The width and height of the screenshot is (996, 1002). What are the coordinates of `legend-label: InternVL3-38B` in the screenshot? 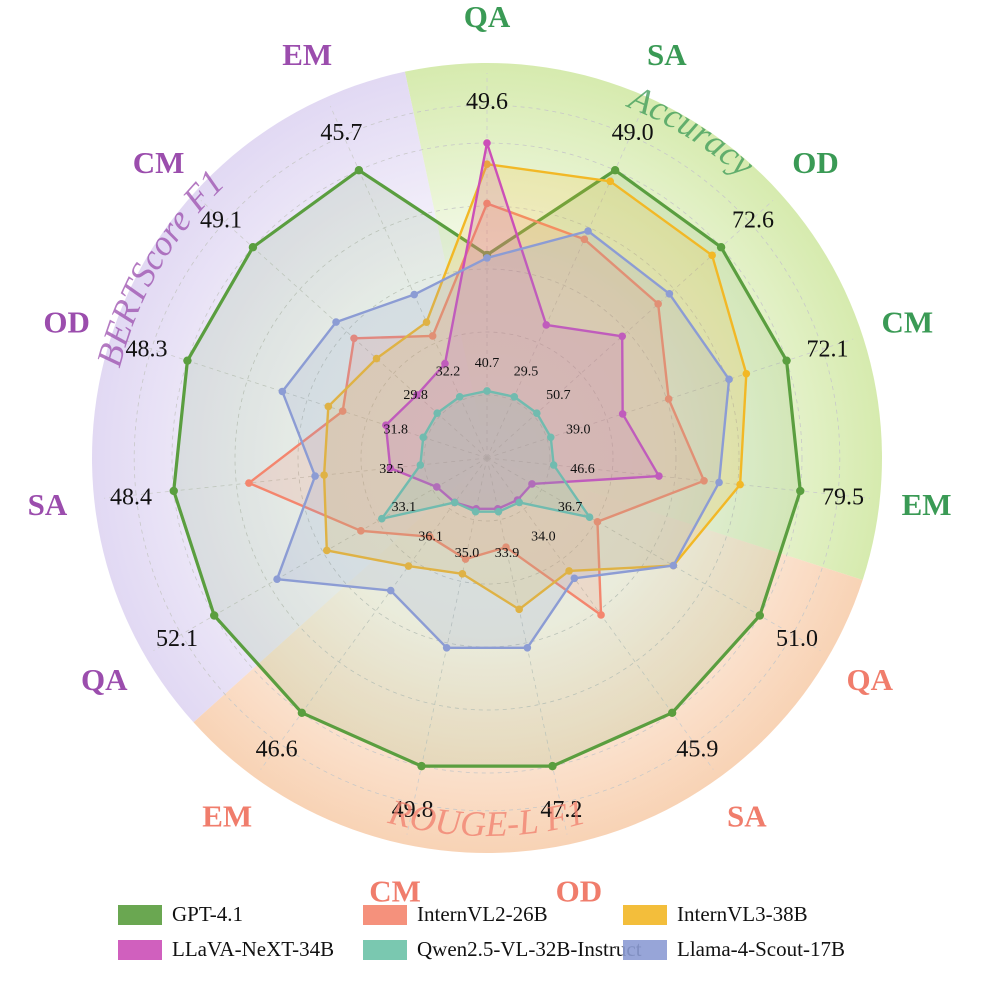 It's located at (742, 914).